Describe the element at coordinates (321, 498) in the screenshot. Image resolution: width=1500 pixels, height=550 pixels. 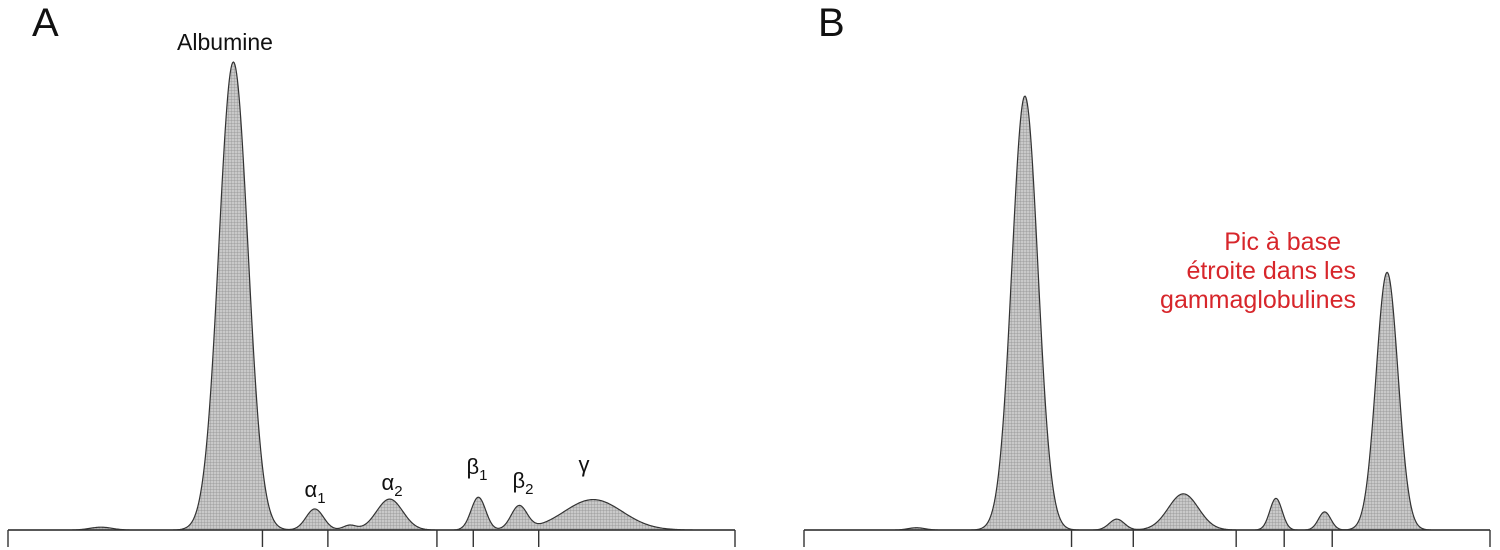
I see `alpha1-subscript: 1` at that location.